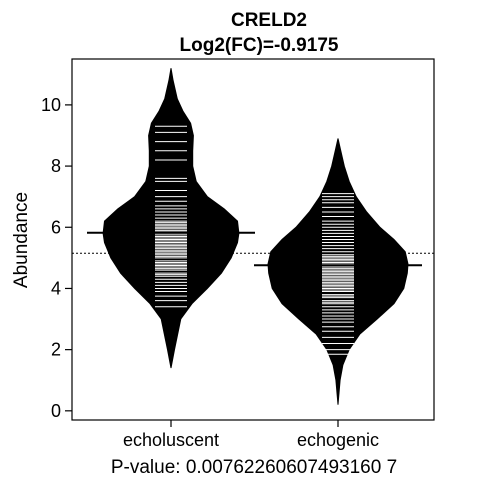 This screenshot has height=480, width=480. Describe the element at coordinates (56, 411) in the screenshot. I see `y-tick-label: 0` at that location.